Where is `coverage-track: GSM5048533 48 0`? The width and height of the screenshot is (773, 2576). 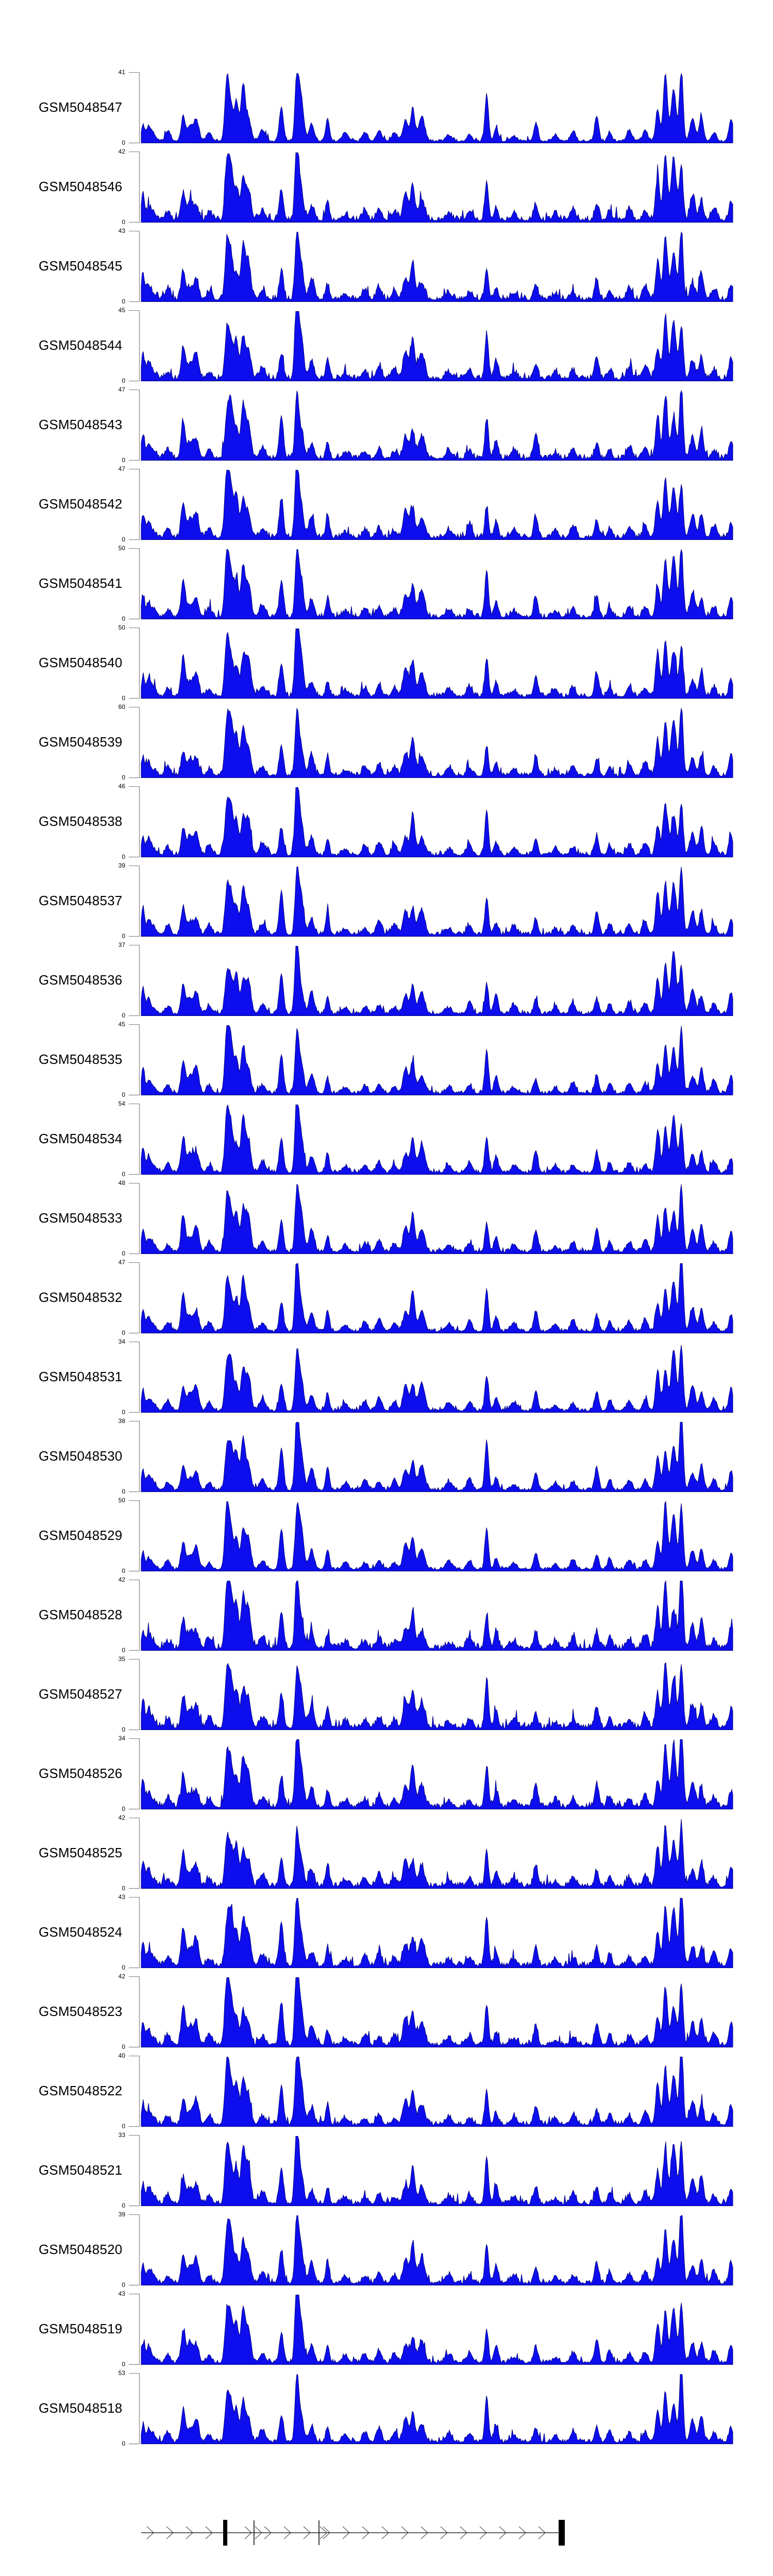 coverage-track: GSM5048533 48 0 is located at coordinates (386, 1217).